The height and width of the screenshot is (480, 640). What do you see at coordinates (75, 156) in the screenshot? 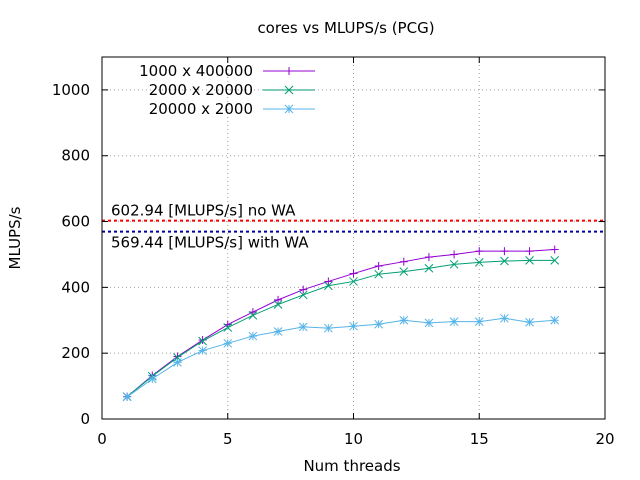
I see `y-tick-label: 800` at bounding box center [75, 156].